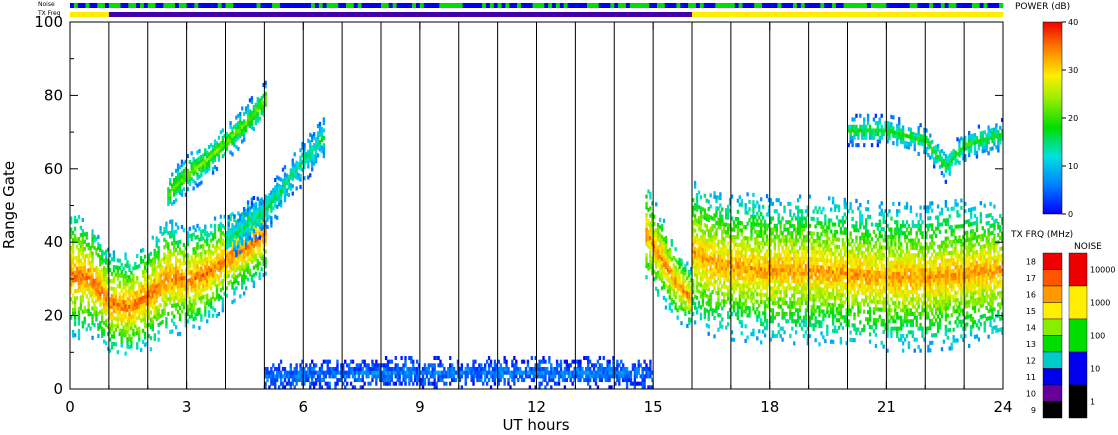  Describe the element at coordinates (520, 9) in the screenshot. I see `status-bars: Noise TX Freq` at that location.